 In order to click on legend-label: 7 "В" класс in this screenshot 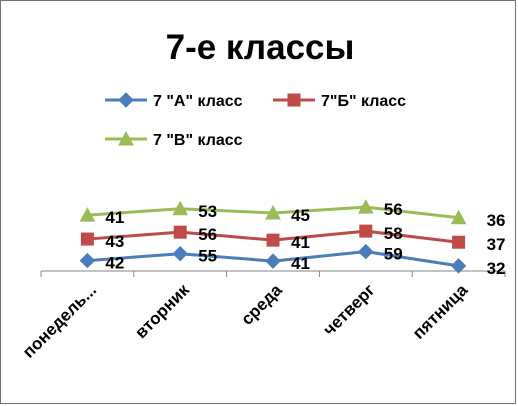, I will do `click(198, 140)`.